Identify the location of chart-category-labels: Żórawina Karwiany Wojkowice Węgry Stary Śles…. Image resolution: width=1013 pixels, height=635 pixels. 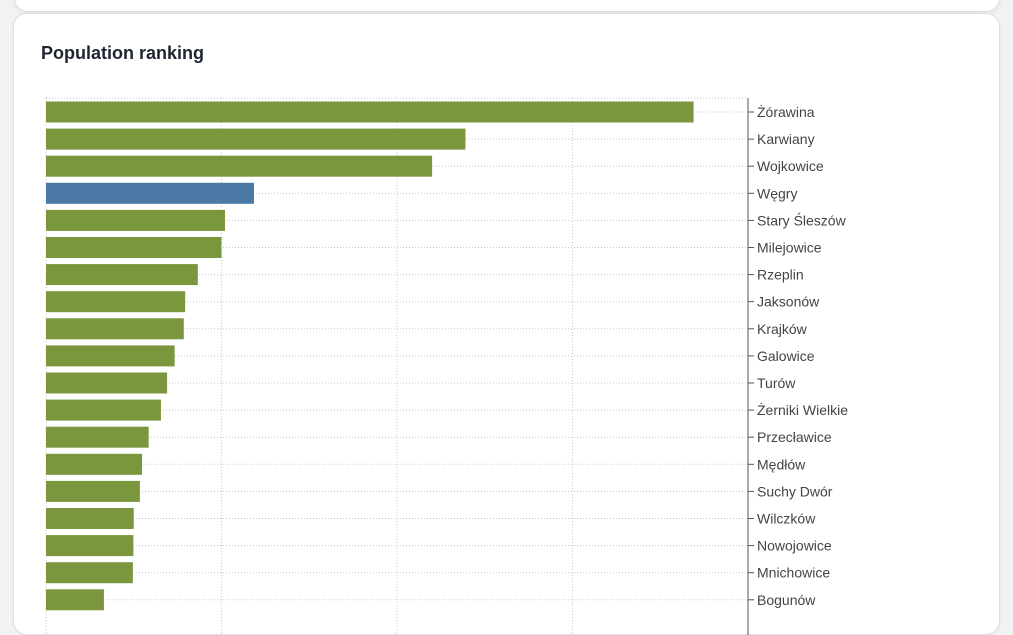
(802, 355).